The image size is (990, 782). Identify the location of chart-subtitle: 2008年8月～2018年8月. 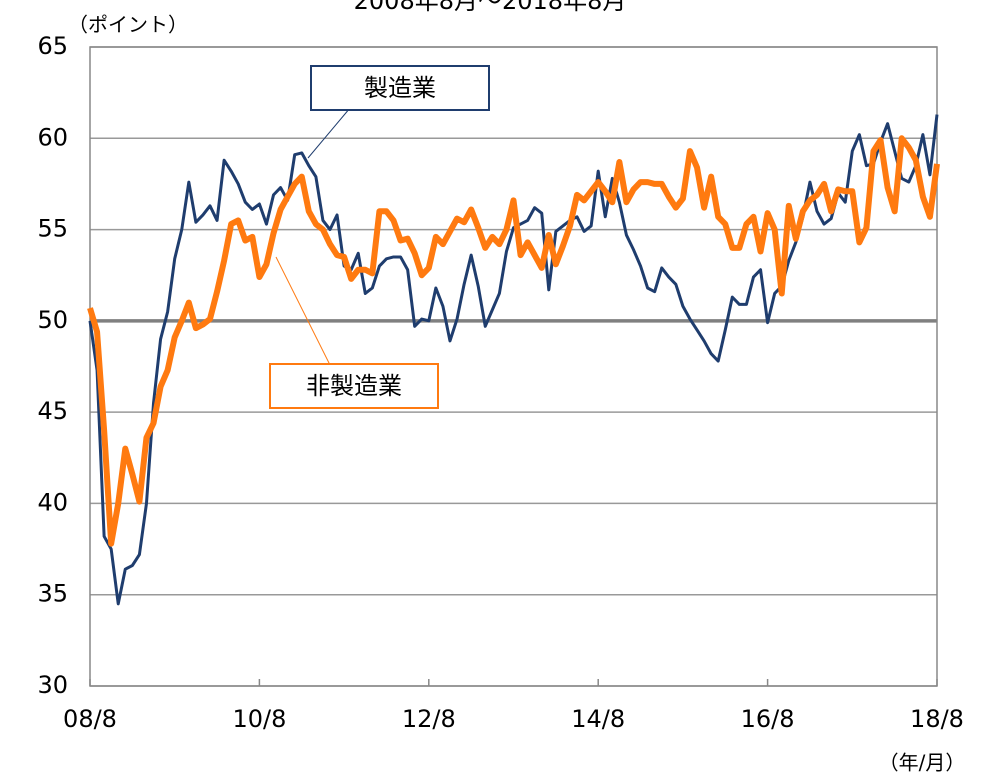
(490, 7).